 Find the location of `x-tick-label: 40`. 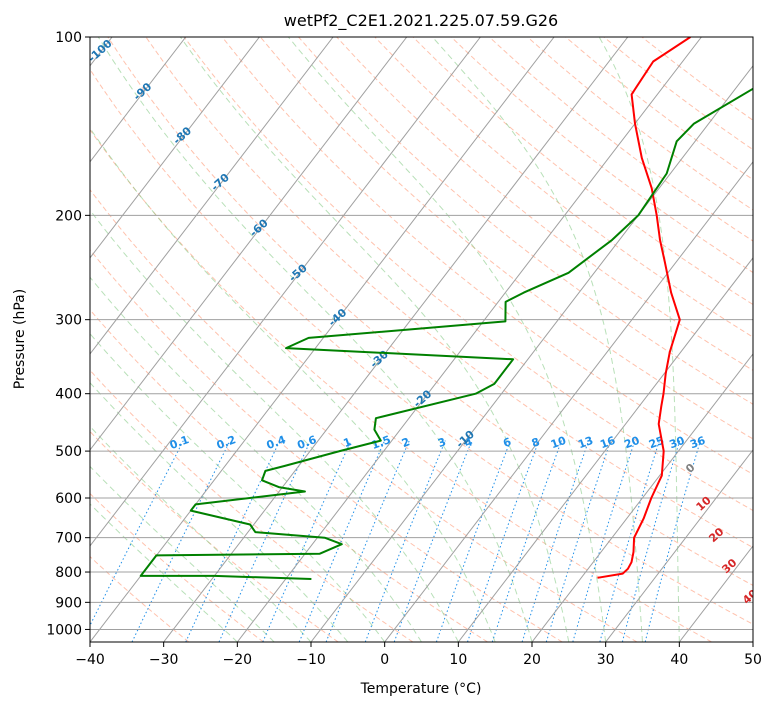

x-tick-label: 40 is located at coordinates (679, 660).